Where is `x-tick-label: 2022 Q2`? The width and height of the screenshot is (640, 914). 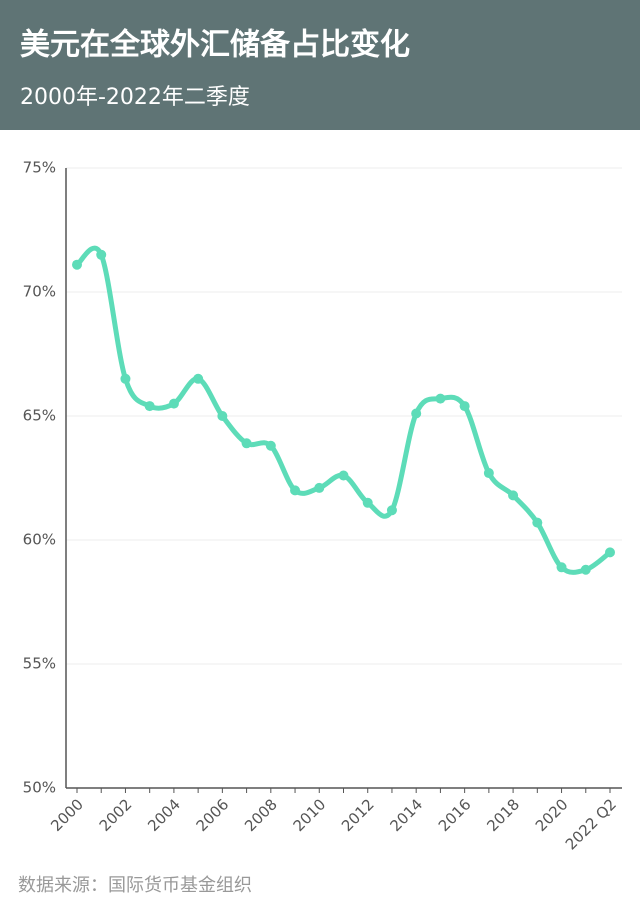
x-tick-label: 2022 Q2 is located at coordinates (591, 824).